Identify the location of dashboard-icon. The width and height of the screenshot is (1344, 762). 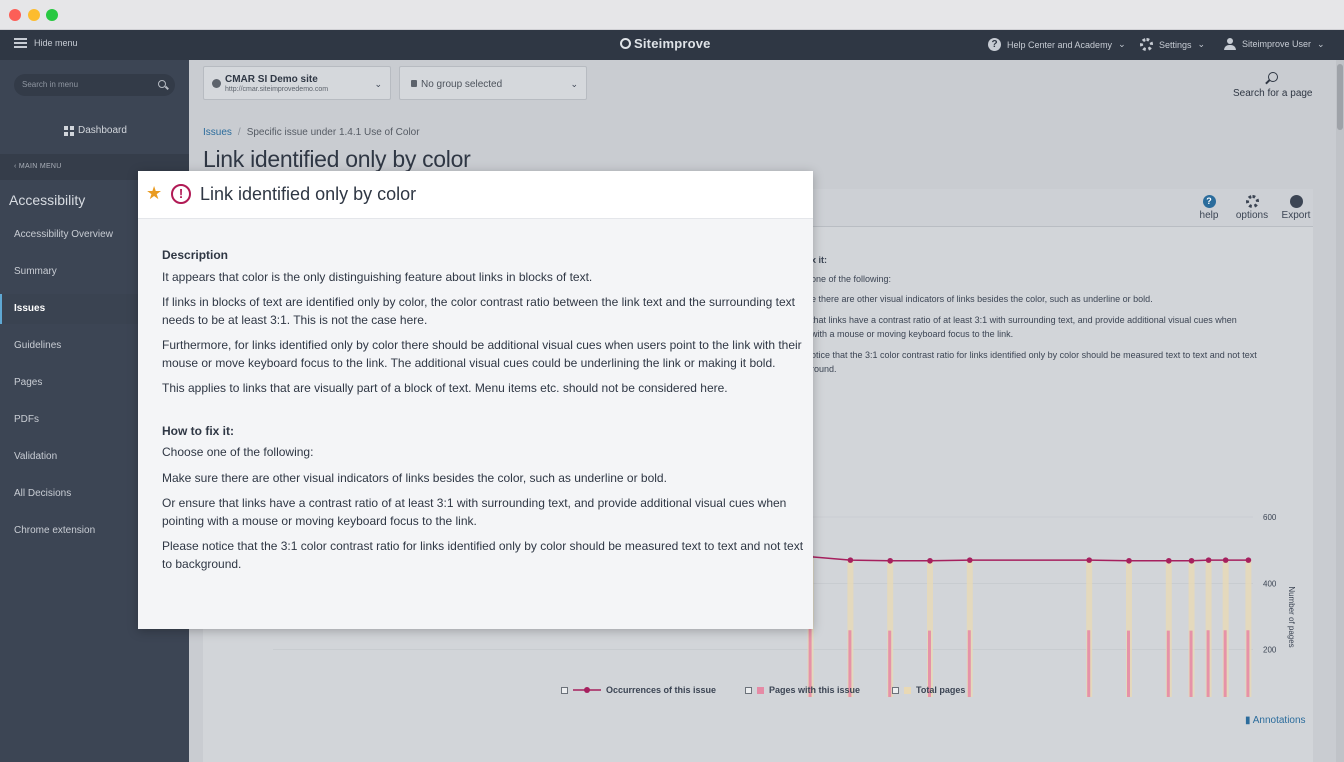
(69, 130).